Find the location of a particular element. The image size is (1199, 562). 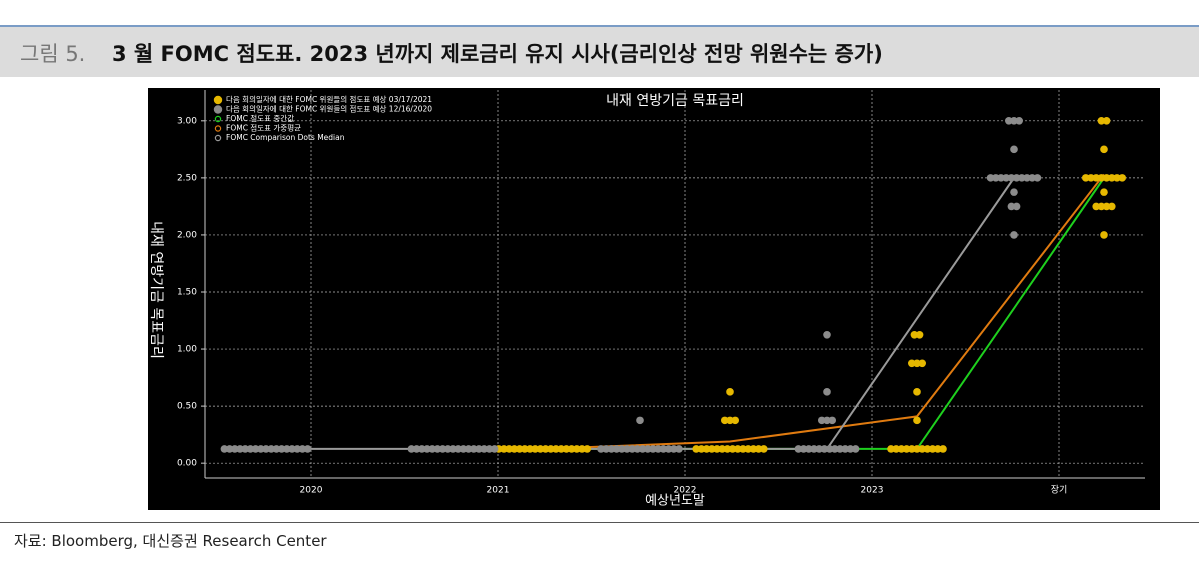

figure-label: 그림 5. is located at coordinates (53, 54).